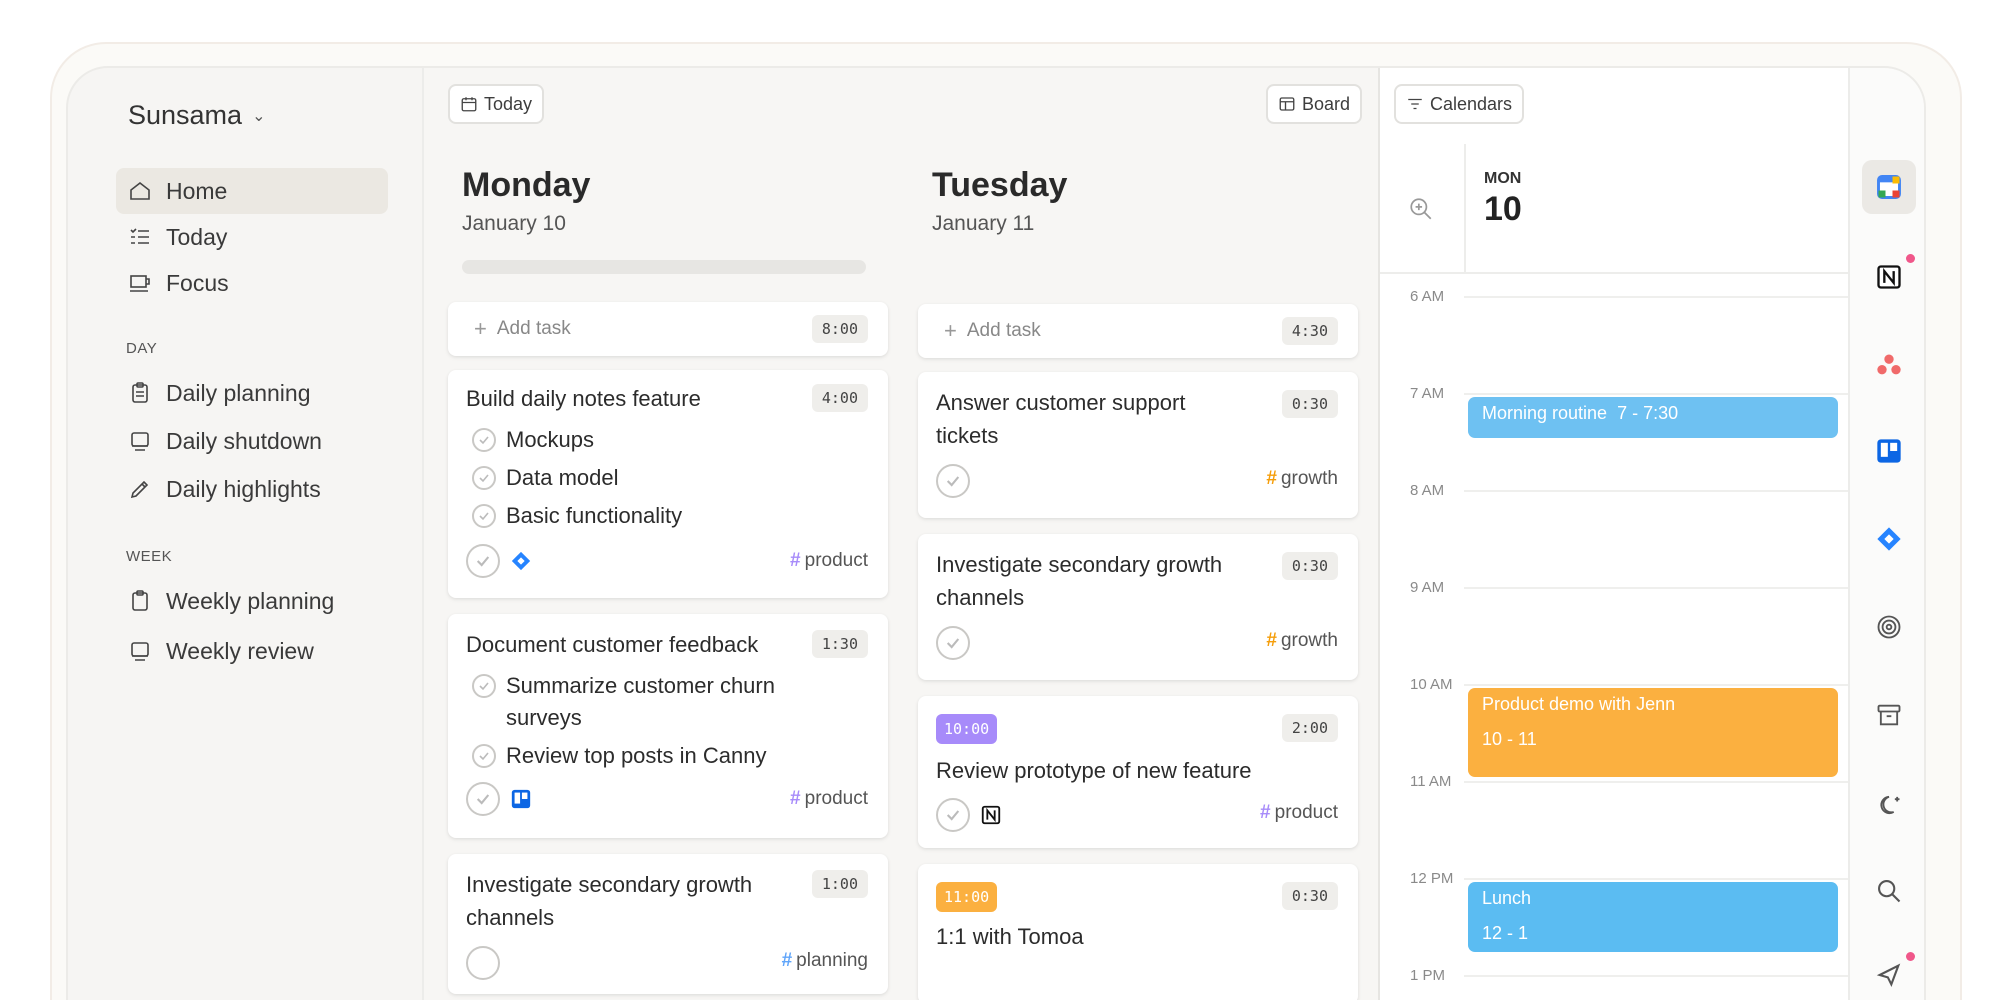 This screenshot has height=1000, width=2000. I want to click on task-time-badge: 1:00, so click(839, 884).